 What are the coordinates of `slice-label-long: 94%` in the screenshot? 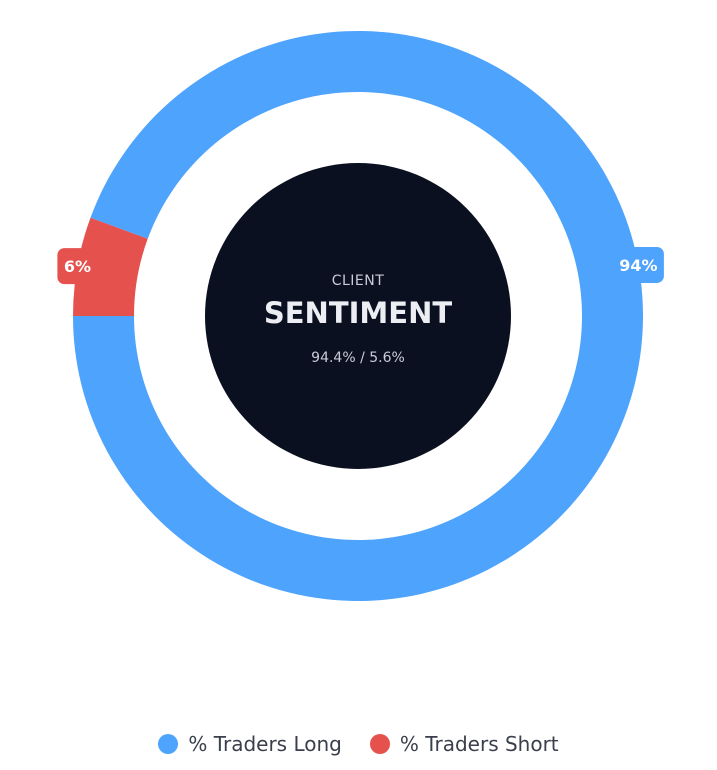 It's located at (638, 264).